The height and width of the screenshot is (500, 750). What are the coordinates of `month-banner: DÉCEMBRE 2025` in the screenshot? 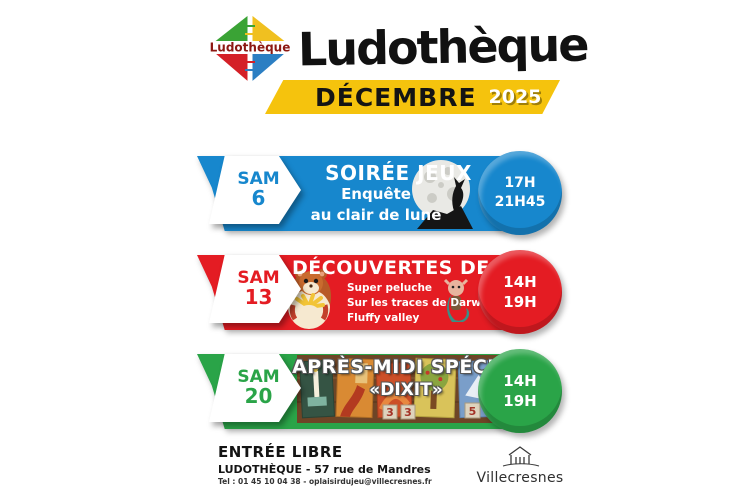 It's located at (412, 97).